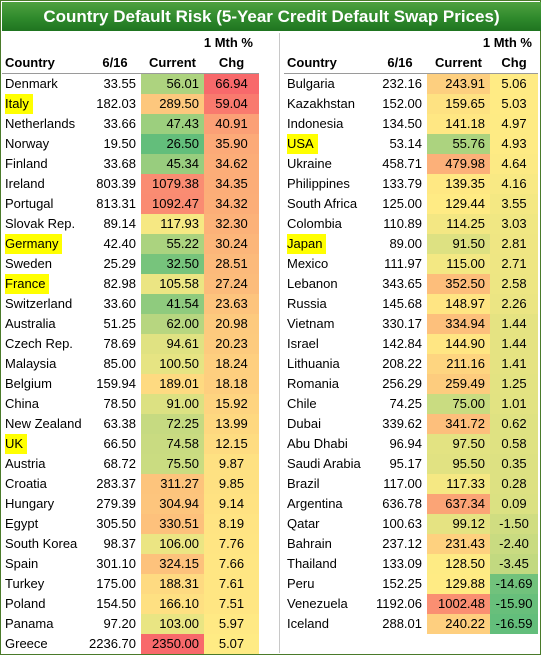 The width and height of the screenshot is (543, 657). I want to click on chg-cell: 0.62, so click(514, 424).